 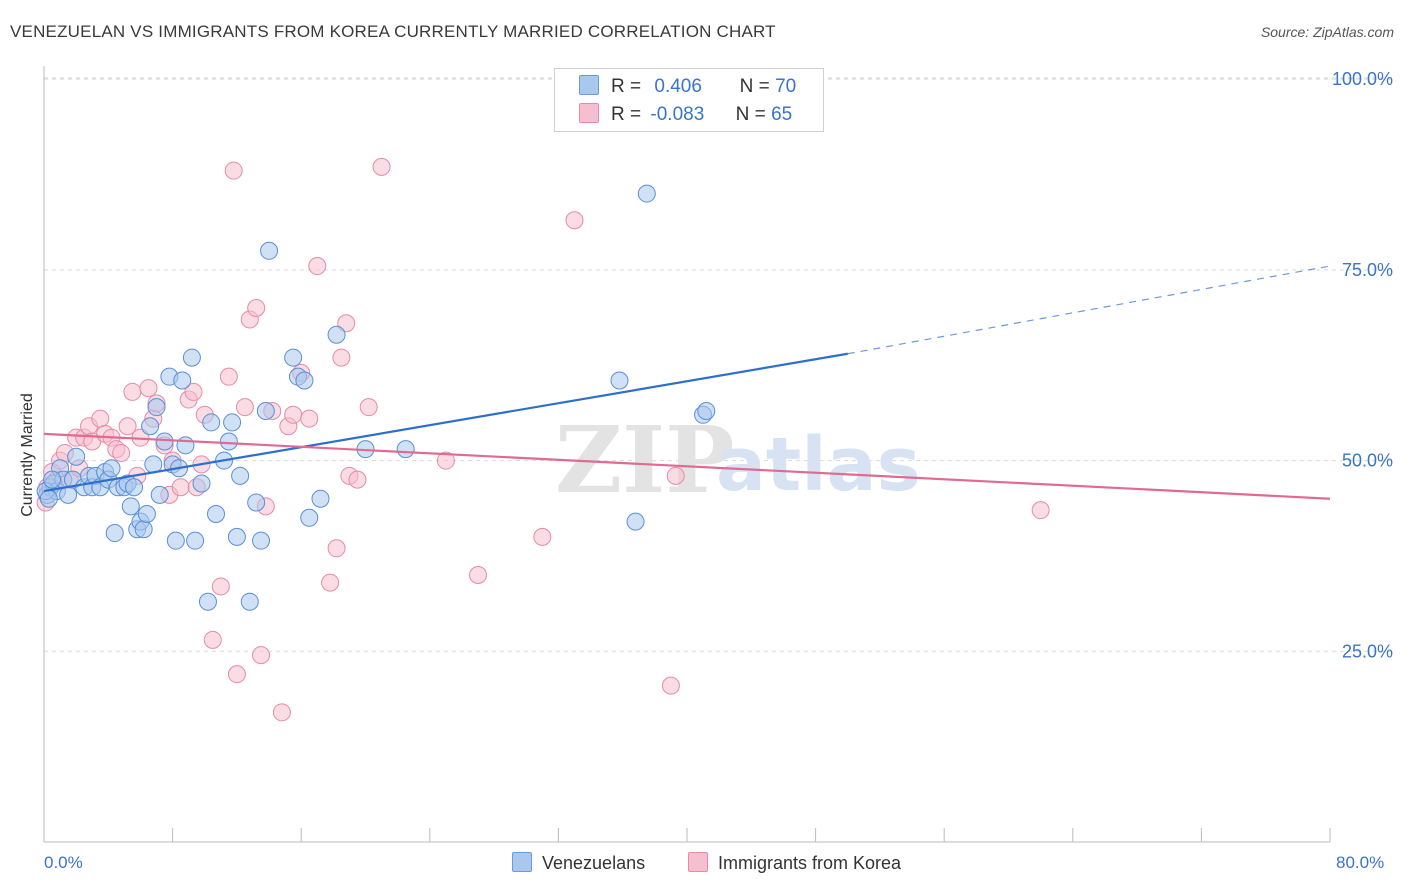 I want to click on x-tick-label-min: 0.0%, so click(x=63, y=862).